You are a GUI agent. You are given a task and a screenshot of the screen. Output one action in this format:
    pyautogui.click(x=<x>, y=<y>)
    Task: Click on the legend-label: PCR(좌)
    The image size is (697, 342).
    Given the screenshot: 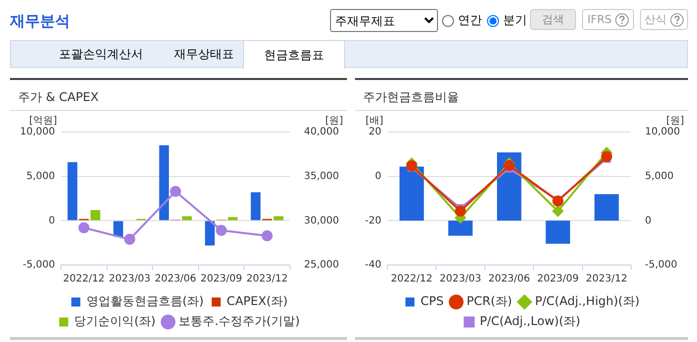 What is the action you would take?
    pyautogui.click(x=489, y=301)
    